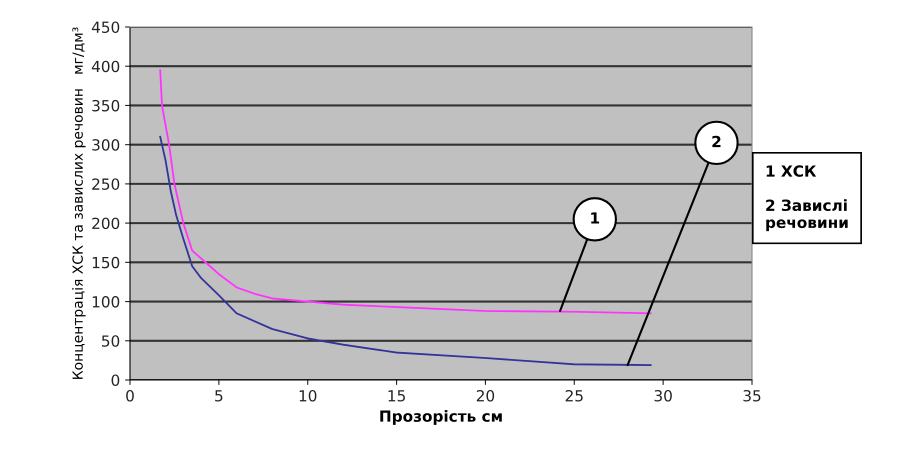 The image size is (897, 461). Describe the element at coordinates (663, 396) in the screenshot. I see `x-tick-label: 30` at that location.